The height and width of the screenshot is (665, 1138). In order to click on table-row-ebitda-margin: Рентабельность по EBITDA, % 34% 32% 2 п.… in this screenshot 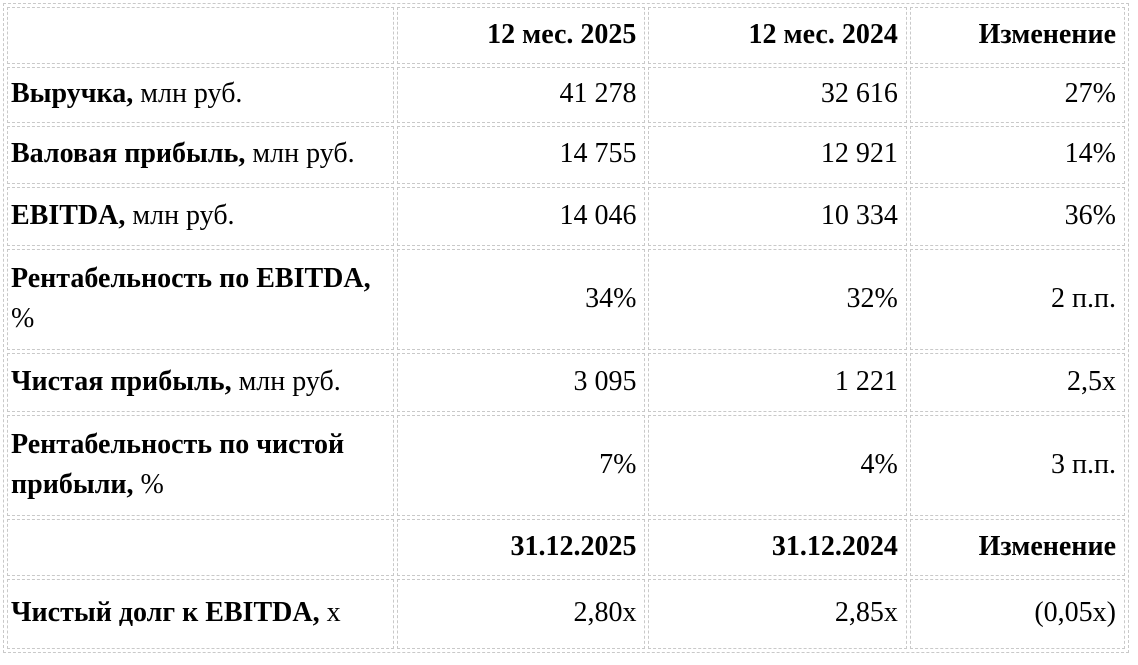, I will do `click(566, 299)`.